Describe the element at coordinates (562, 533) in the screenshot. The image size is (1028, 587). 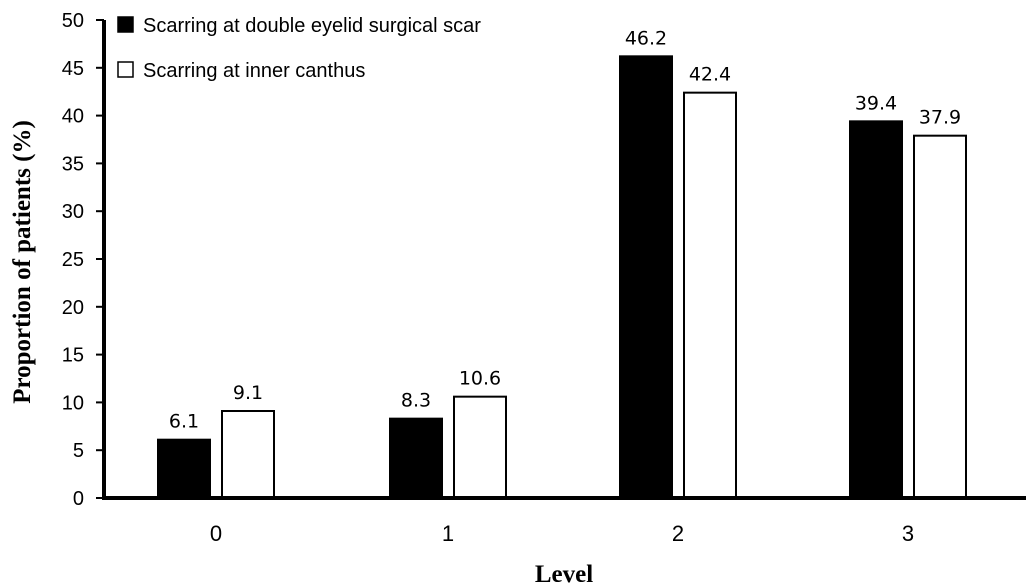
I see `x-axis-ticks: 0 1 2 3` at that location.